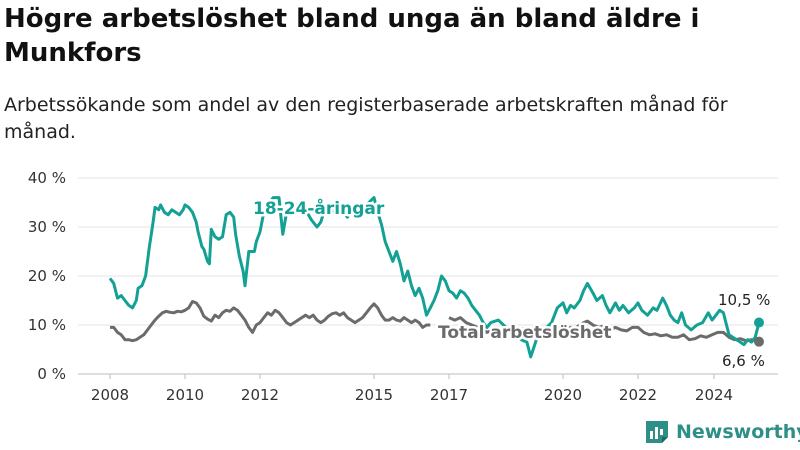  I want to click on newsworthy-logo-icon, so click(657, 432).